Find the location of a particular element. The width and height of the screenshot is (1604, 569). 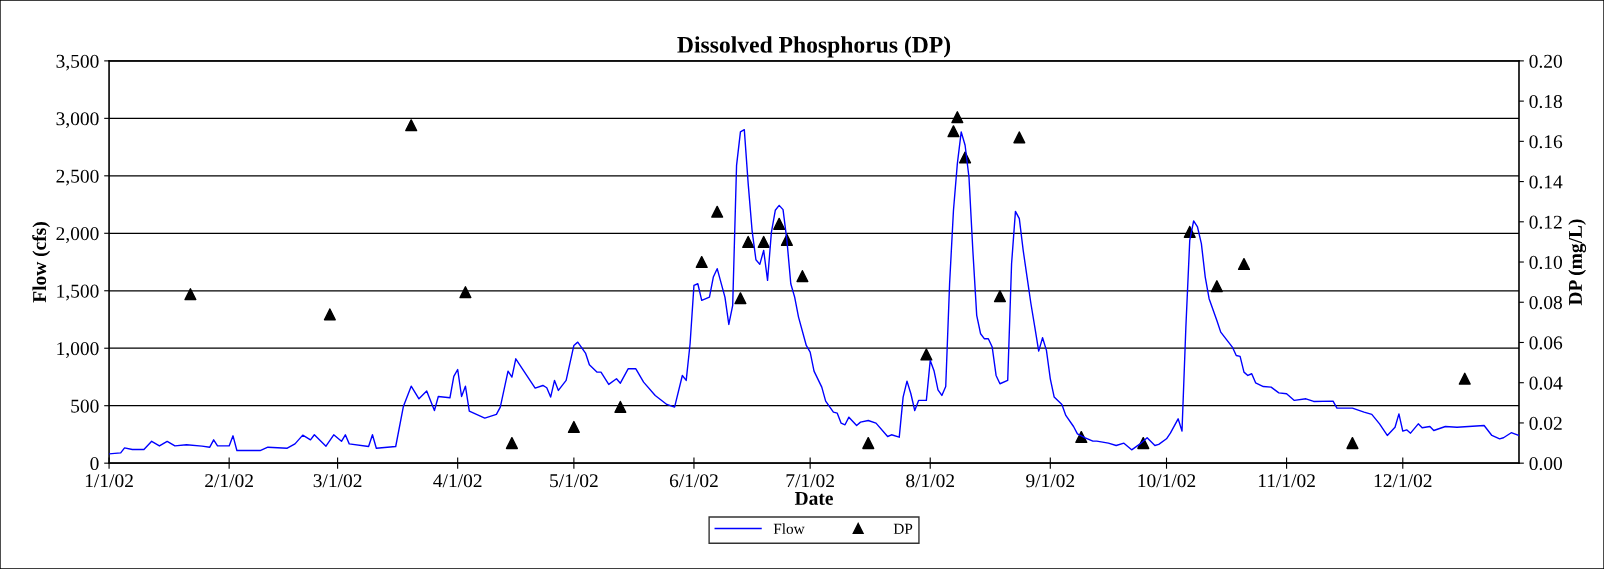

x-tick-label: 7/1/02 is located at coordinates (810, 481).